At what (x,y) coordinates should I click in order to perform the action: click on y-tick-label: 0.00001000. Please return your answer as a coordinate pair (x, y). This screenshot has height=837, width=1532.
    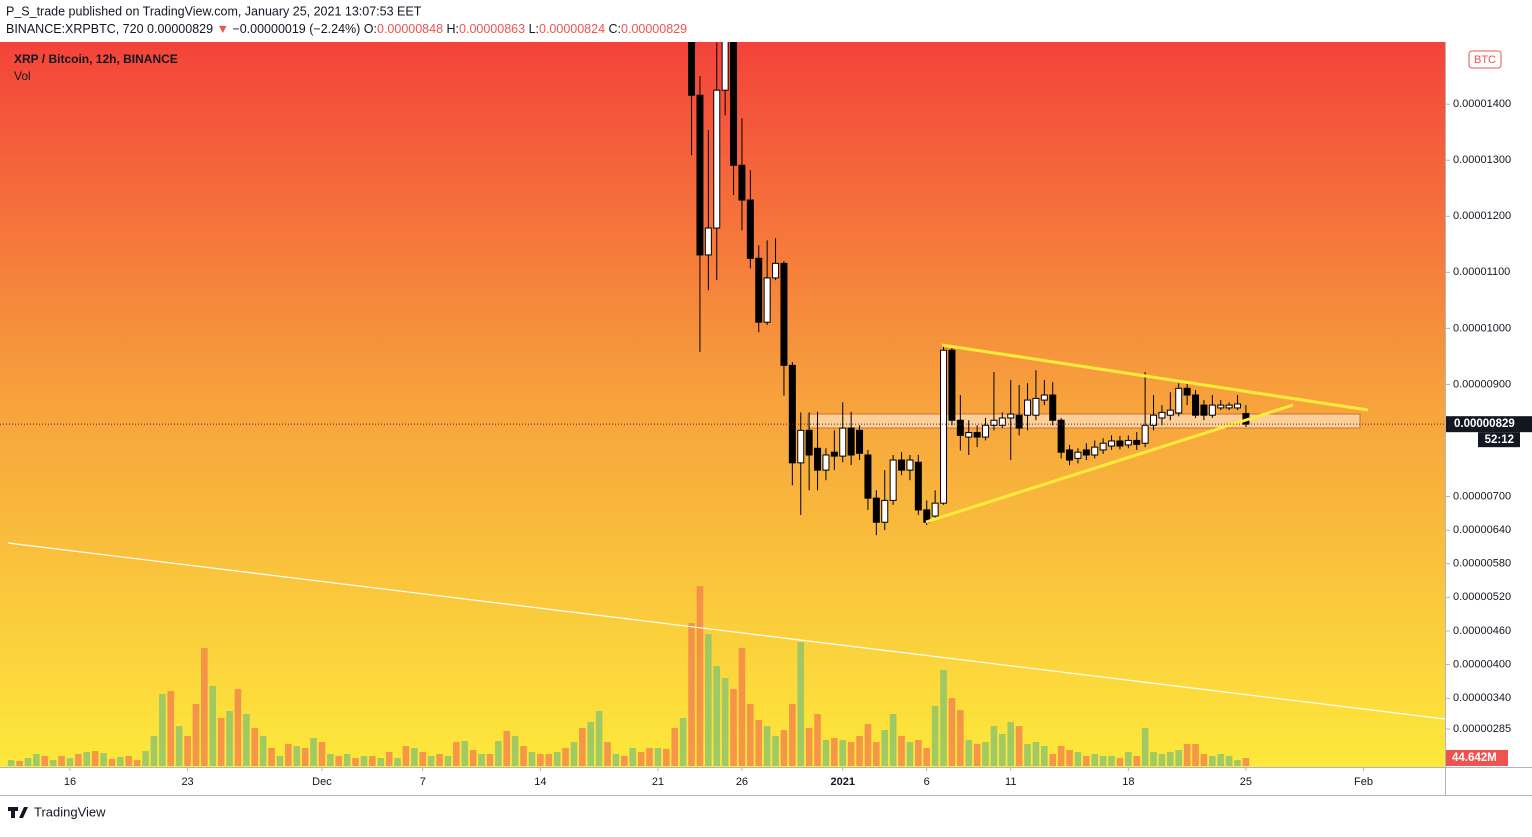
    Looking at the image, I should click on (1482, 328).